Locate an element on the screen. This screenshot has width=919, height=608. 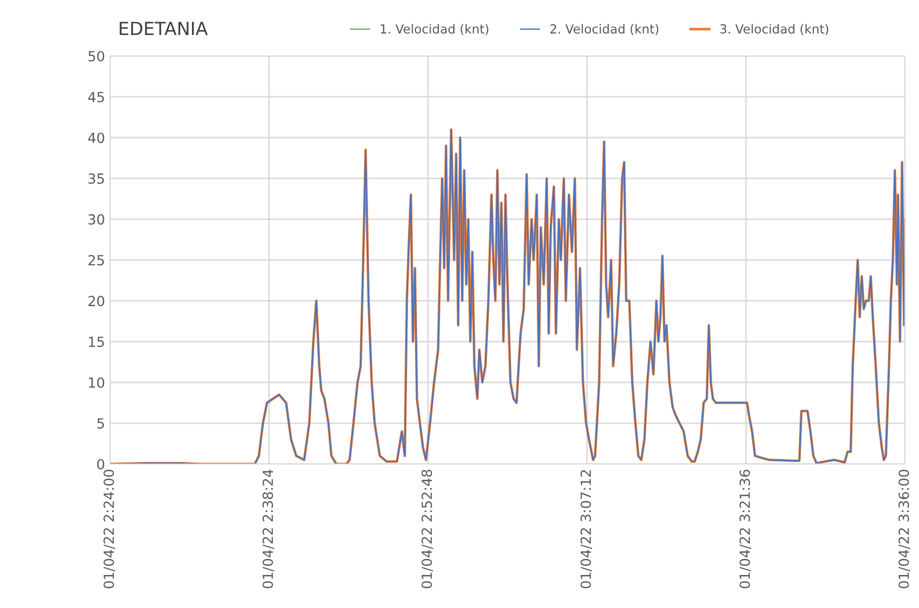
y-tick-label: 40 is located at coordinates (96, 138).